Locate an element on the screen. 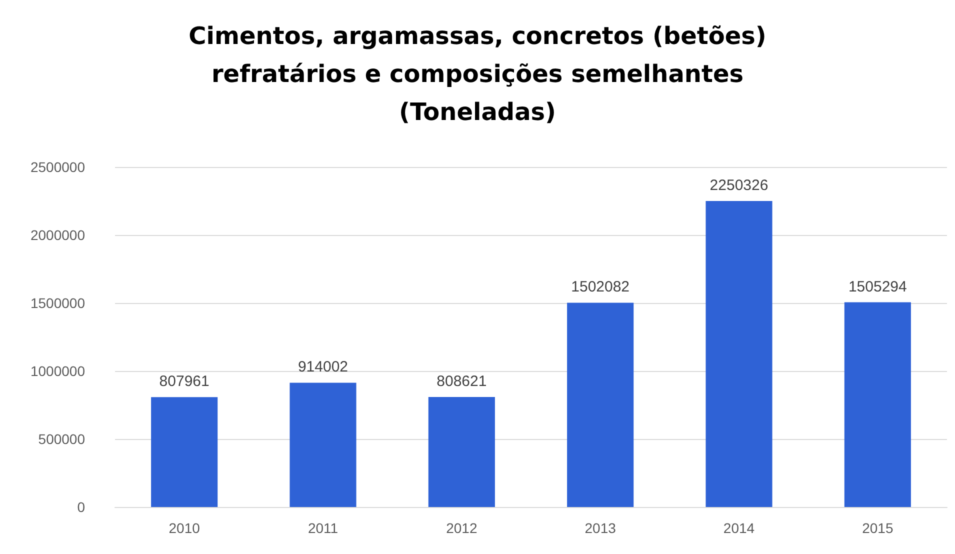  x-tick-label: 2010 is located at coordinates (184, 528).